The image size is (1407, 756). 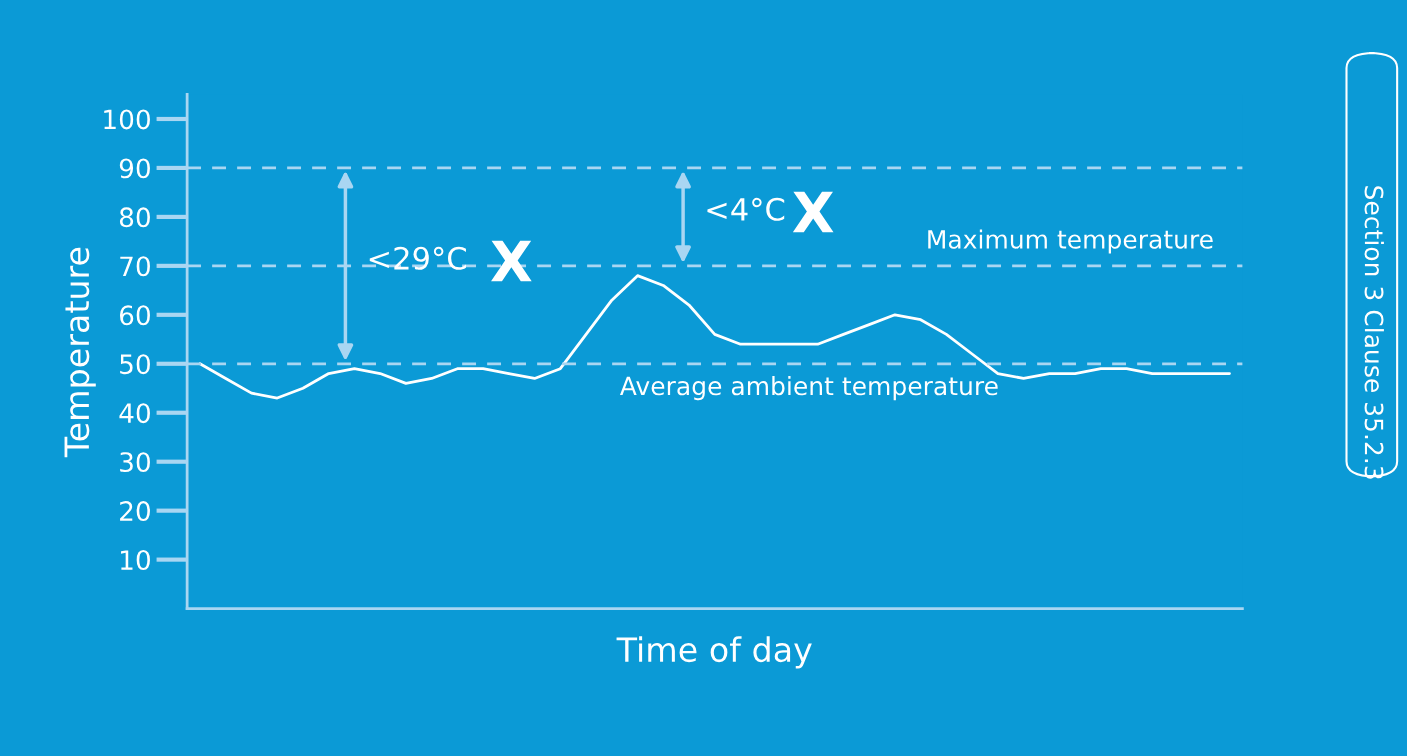 What do you see at coordinates (135, 560) in the screenshot?
I see `y-tick-label: 10` at bounding box center [135, 560].